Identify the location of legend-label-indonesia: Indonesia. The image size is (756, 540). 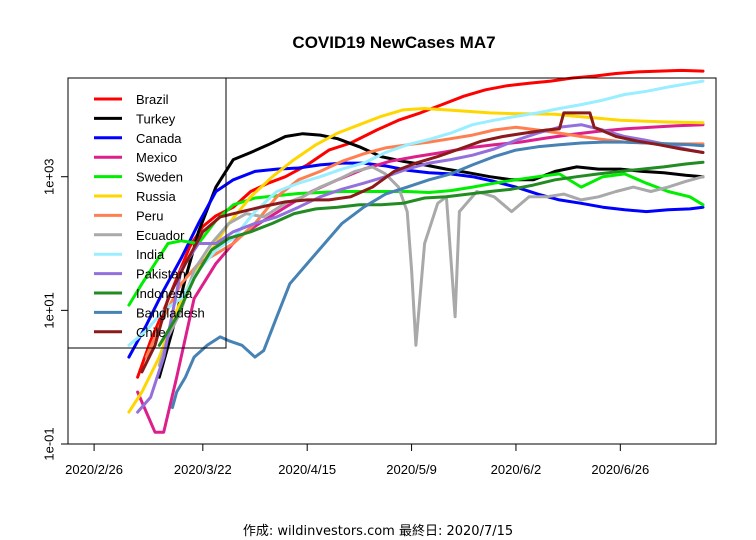
(164, 293).